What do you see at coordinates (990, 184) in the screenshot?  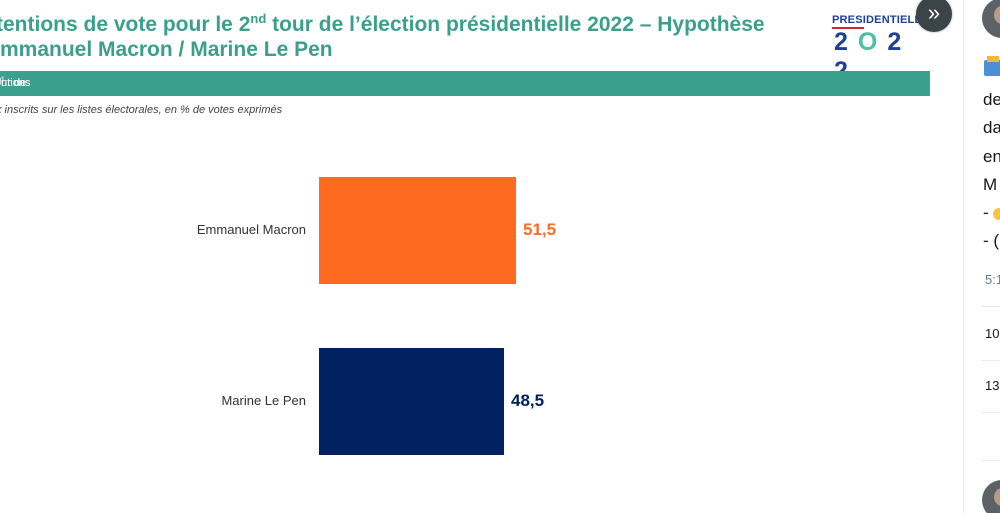 I see `tweet-text-line: M` at bounding box center [990, 184].